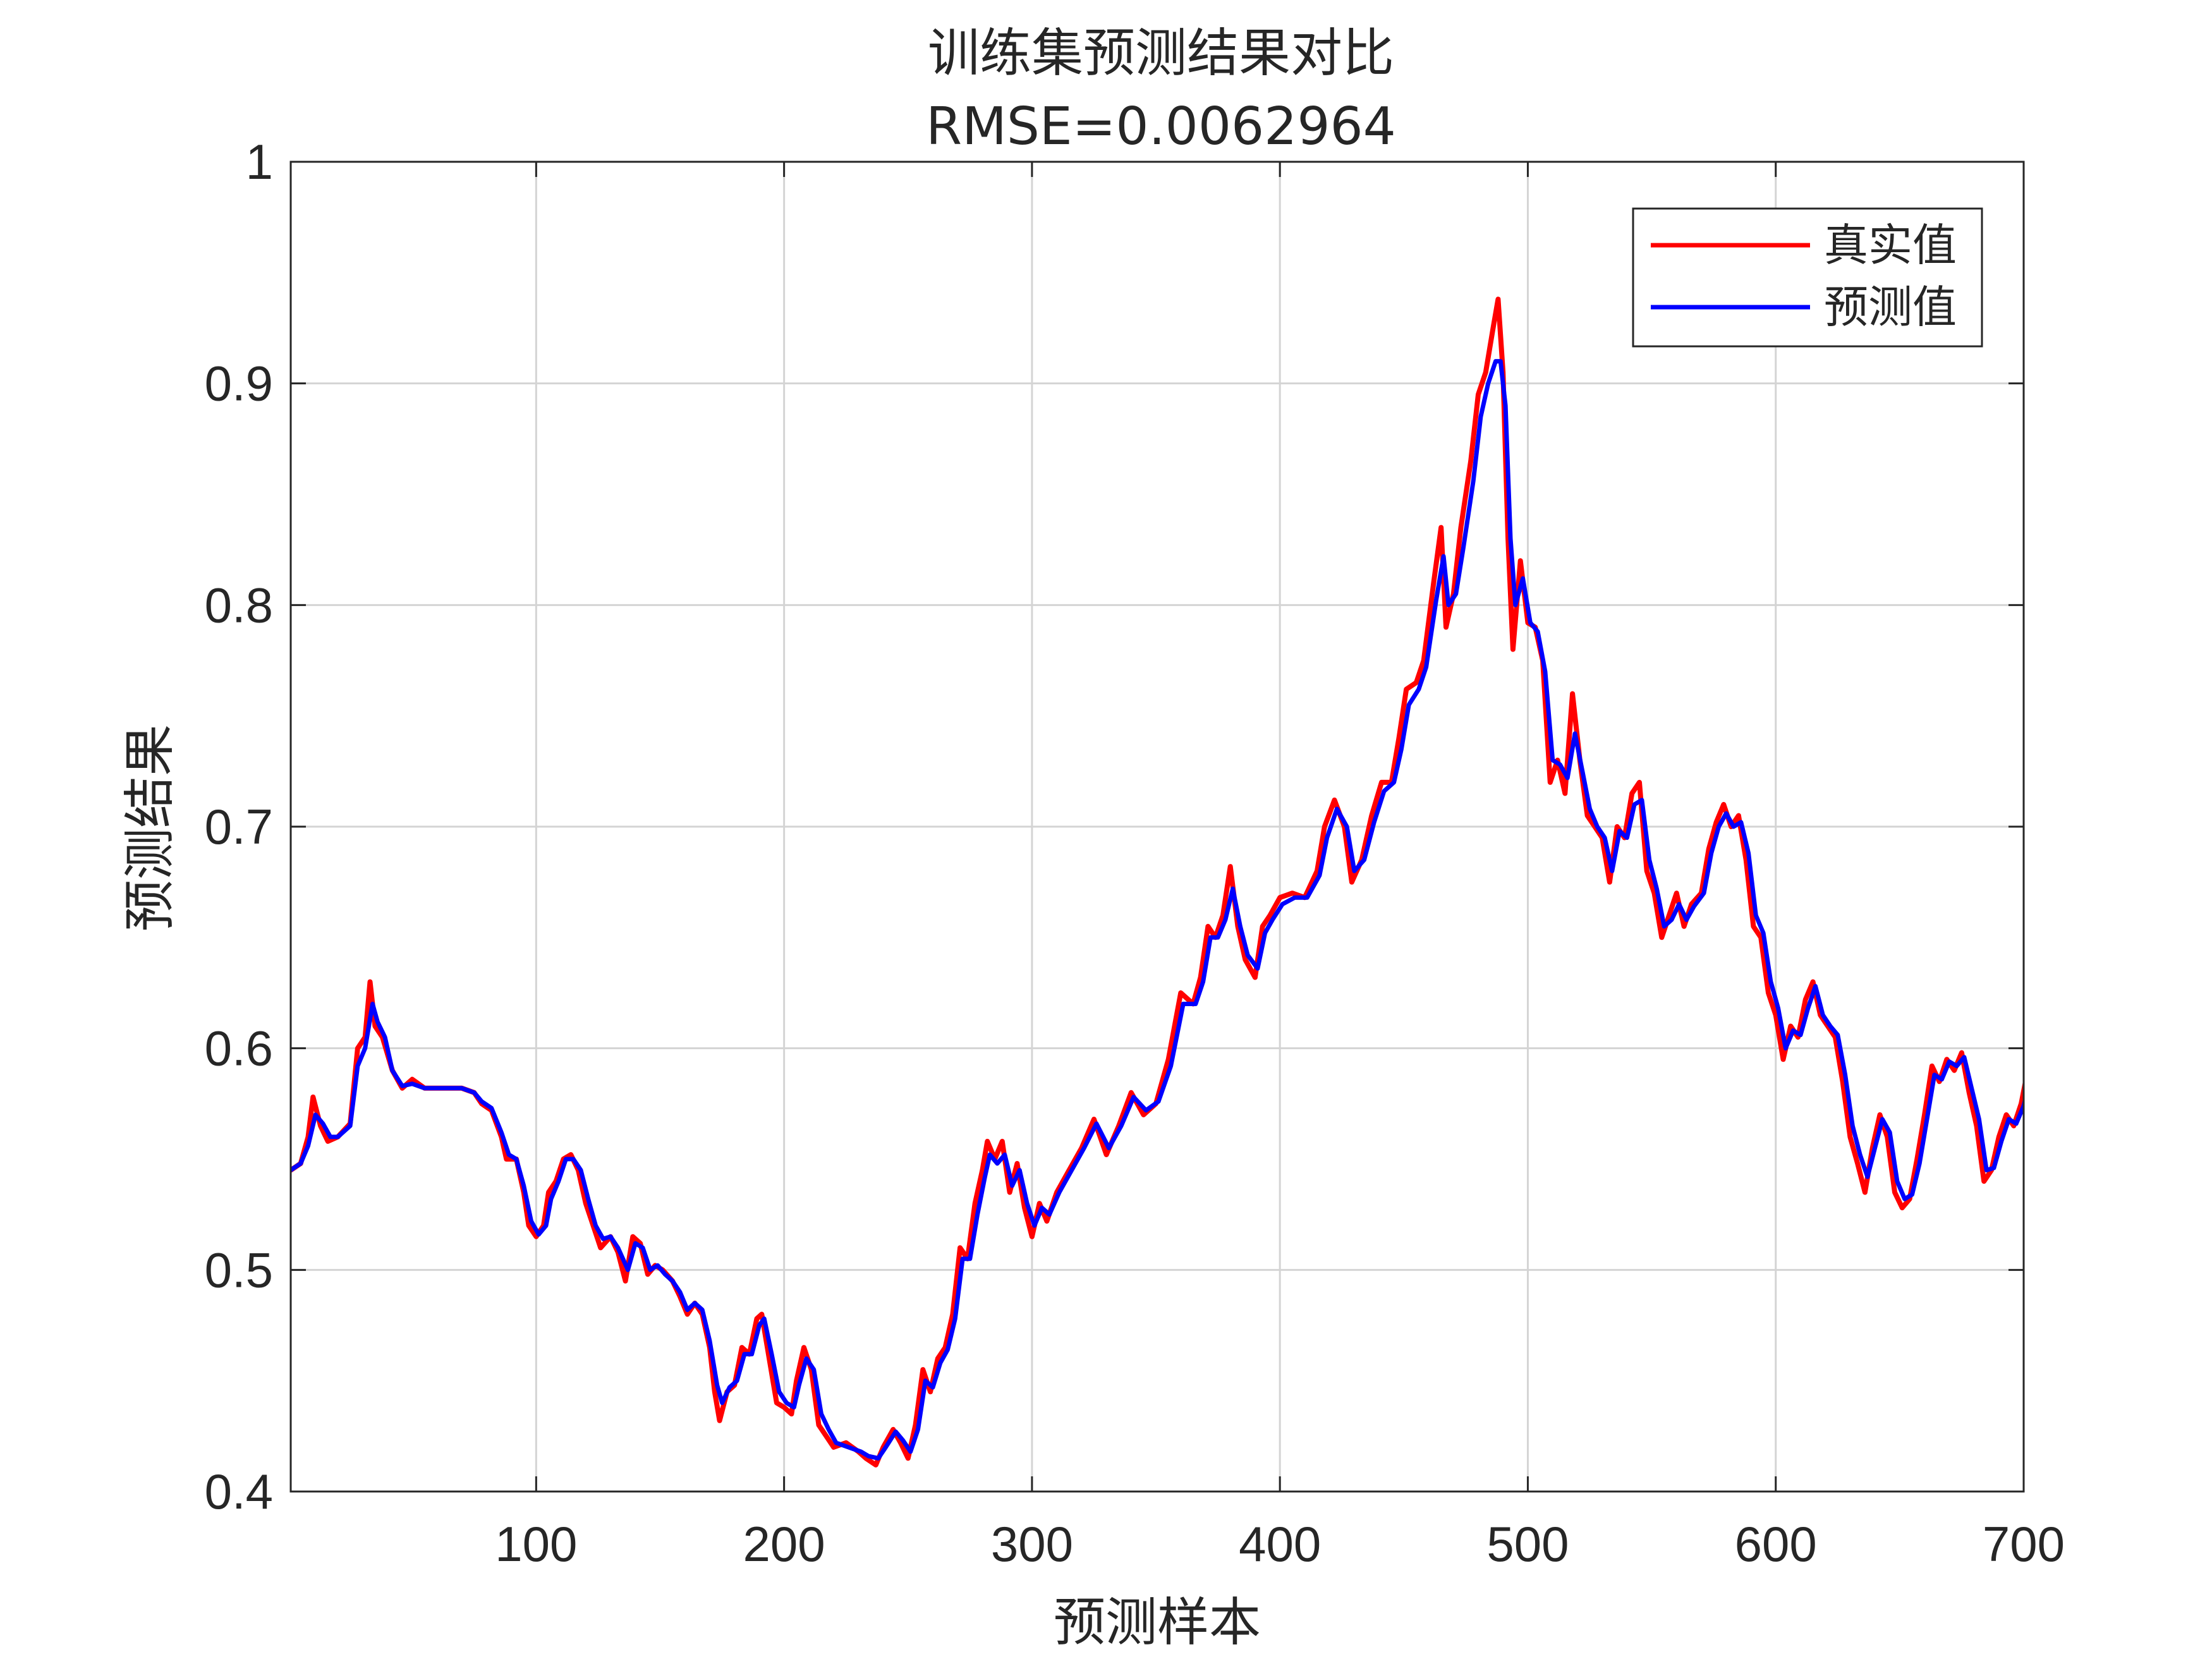  What do you see at coordinates (2024, 1544) in the screenshot?
I see `x-tick-label: 700` at bounding box center [2024, 1544].